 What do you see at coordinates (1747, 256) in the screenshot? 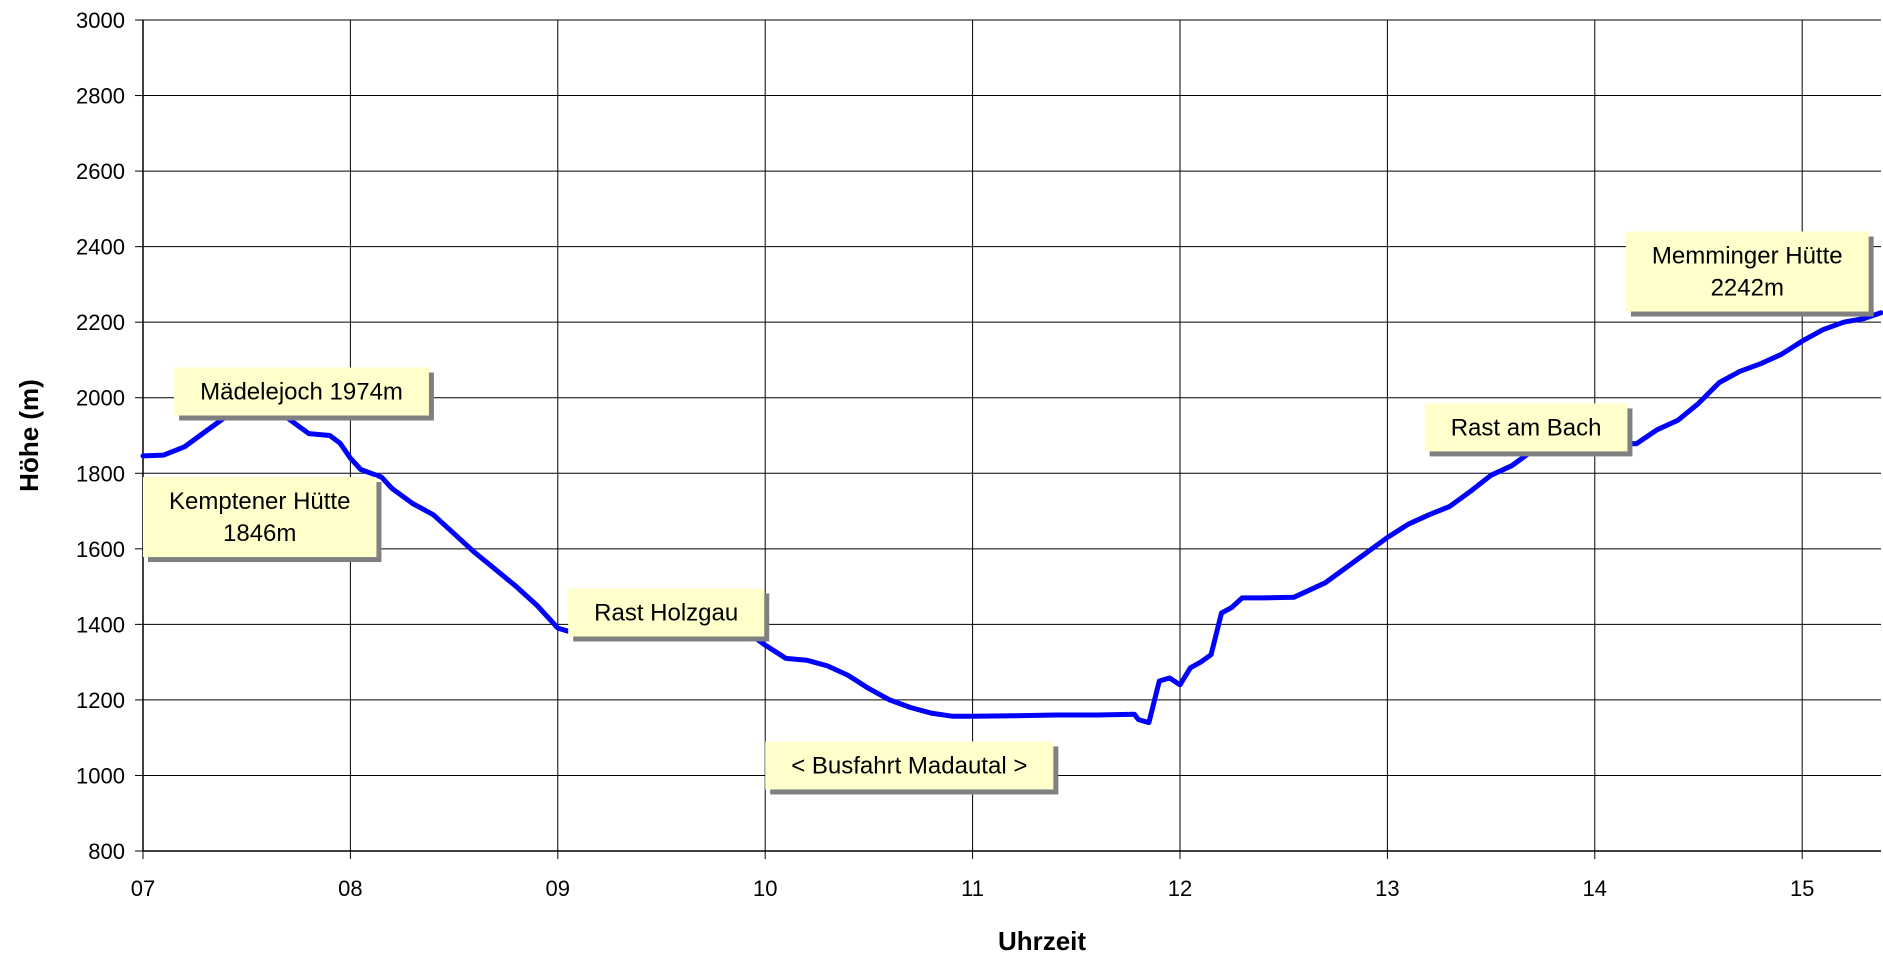
I see `annotation-label: Memminger Hütte` at bounding box center [1747, 256].